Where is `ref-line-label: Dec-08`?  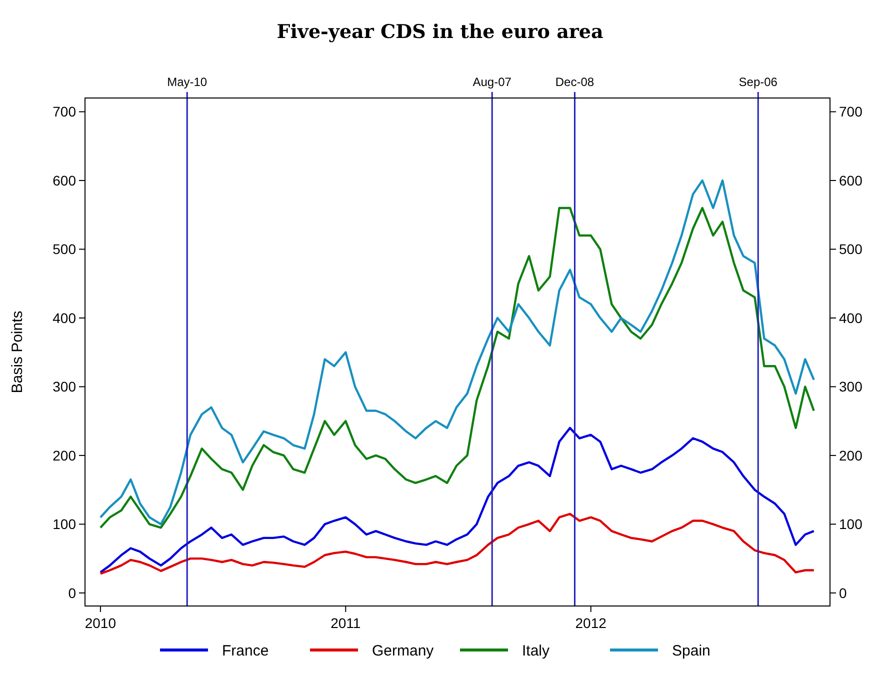 ref-line-label: Dec-08 is located at coordinates (574, 82).